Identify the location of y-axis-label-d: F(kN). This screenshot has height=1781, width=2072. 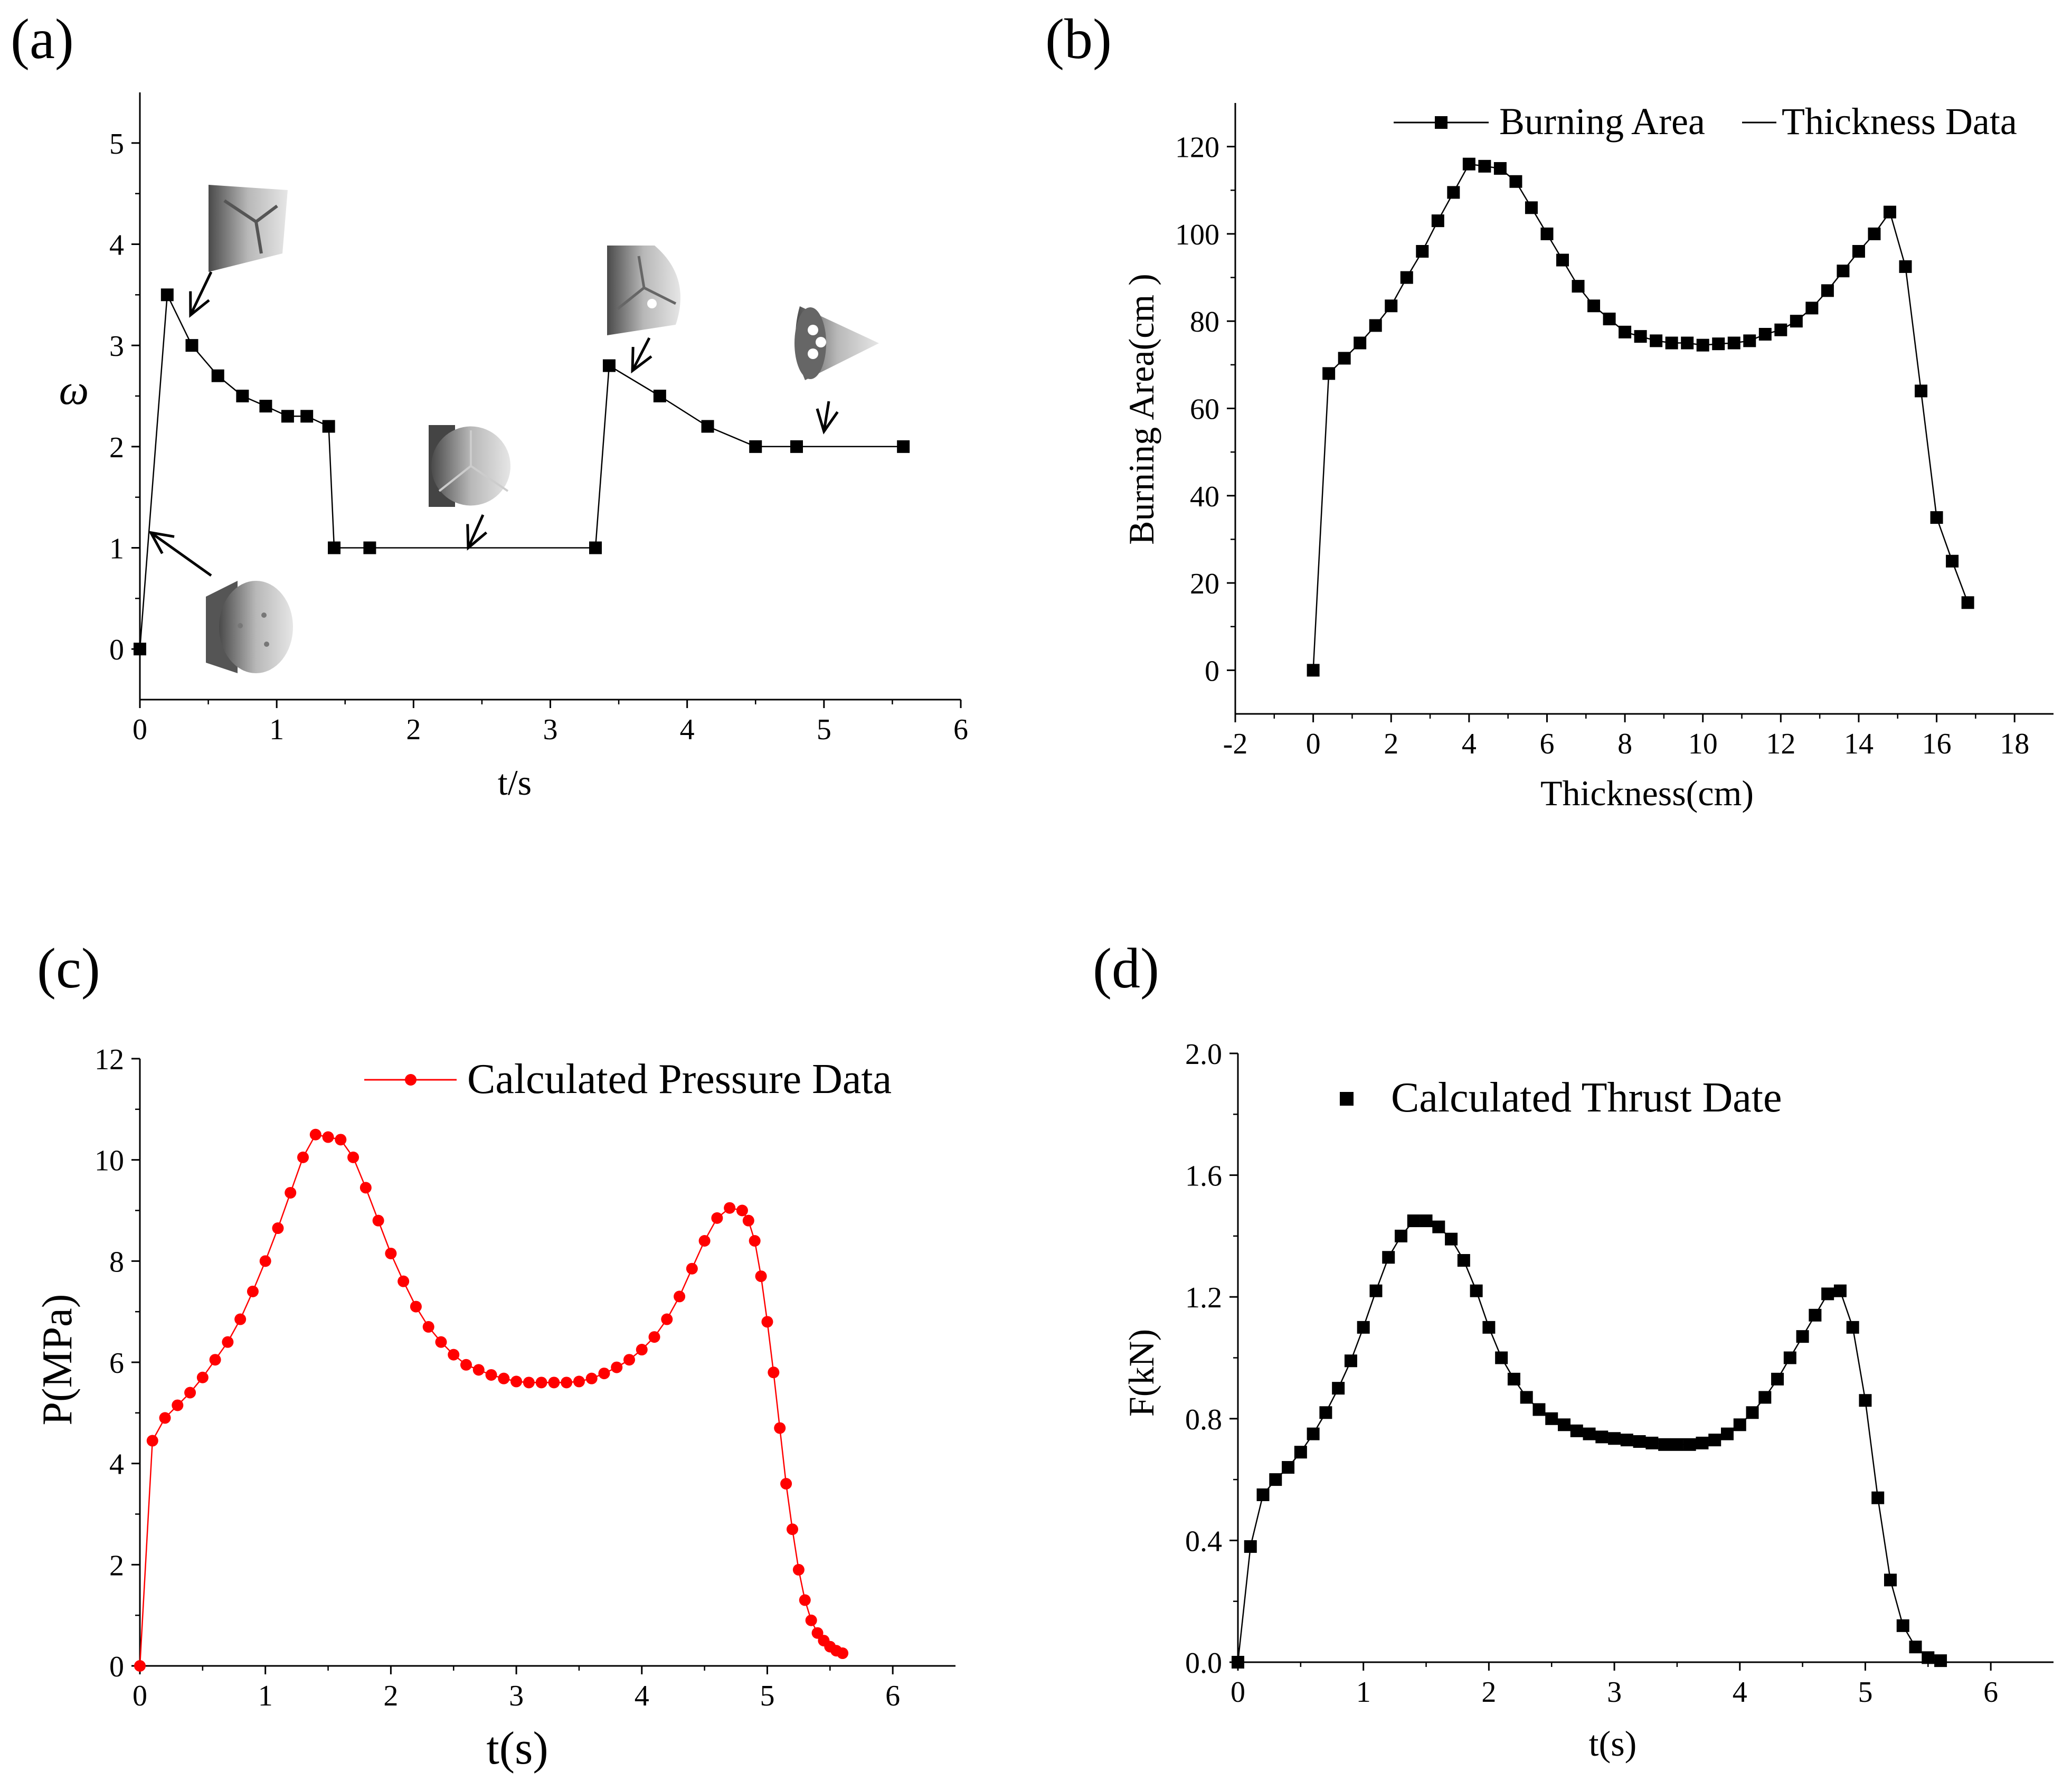
(1141, 1373).